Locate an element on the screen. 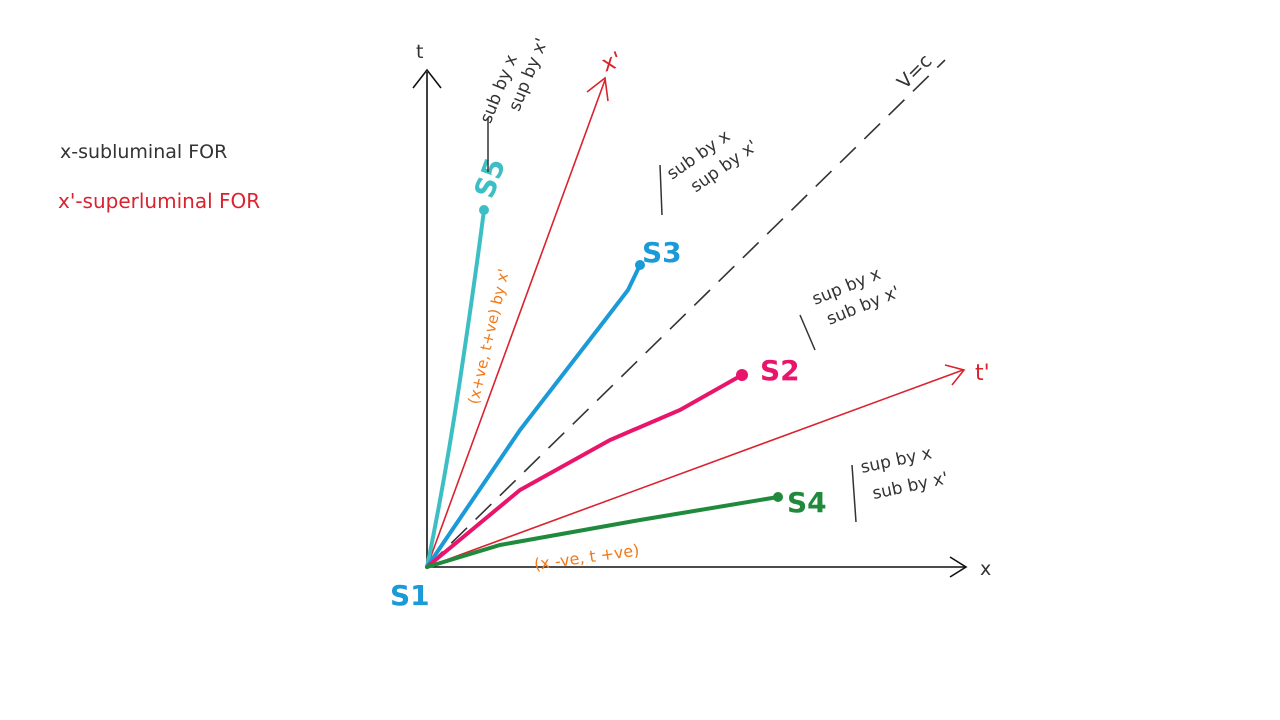 The image size is (1280, 720). s5-label: S5 is located at coordinates (490, 178).